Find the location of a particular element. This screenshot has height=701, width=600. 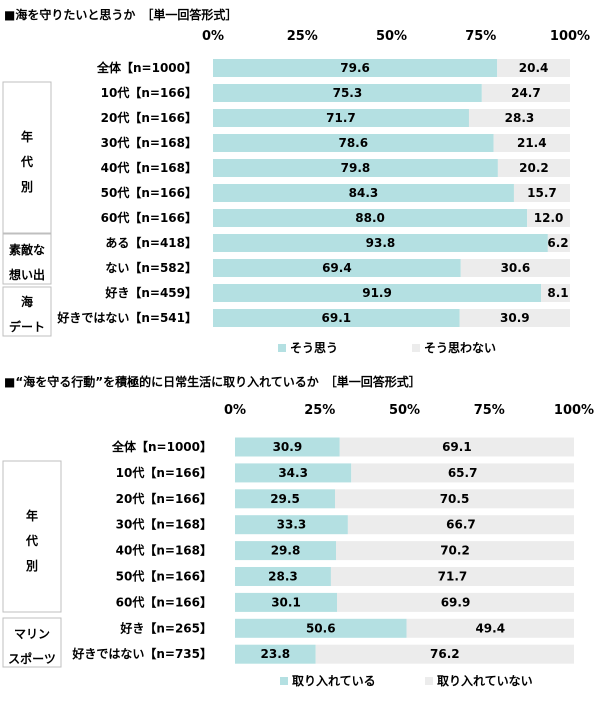

chart1-data-label-positive: 29.5 is located at coordinates (285, 499).